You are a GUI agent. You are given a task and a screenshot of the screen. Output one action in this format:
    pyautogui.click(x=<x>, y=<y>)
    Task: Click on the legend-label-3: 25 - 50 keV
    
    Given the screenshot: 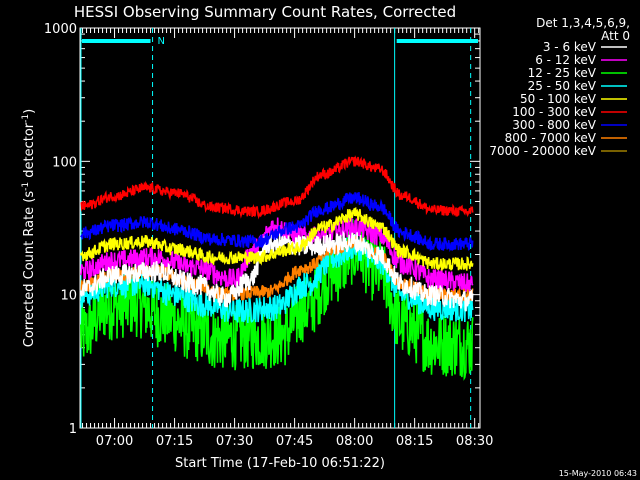 What is the action you would take?
    pyautogui.click(x=562, y=86)
    